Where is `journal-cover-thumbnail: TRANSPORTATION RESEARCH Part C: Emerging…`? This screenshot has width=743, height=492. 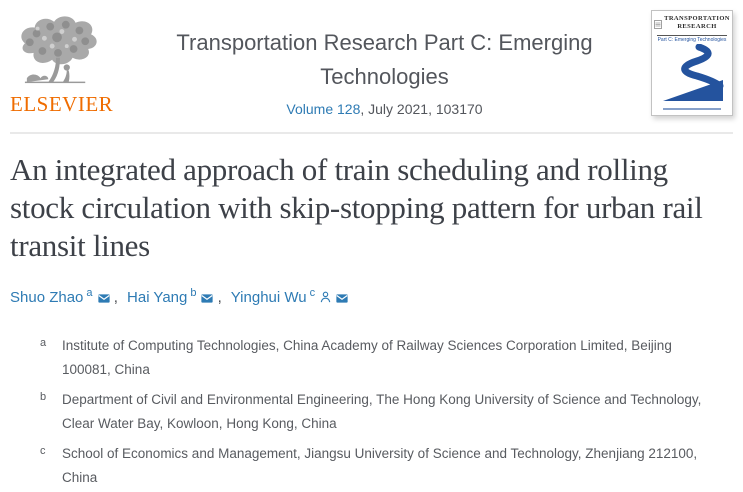
journal-cover-thumbnail: TRANSPORTATION RESEARCH Part C: Emerging… is located at coordinates (692, 63).